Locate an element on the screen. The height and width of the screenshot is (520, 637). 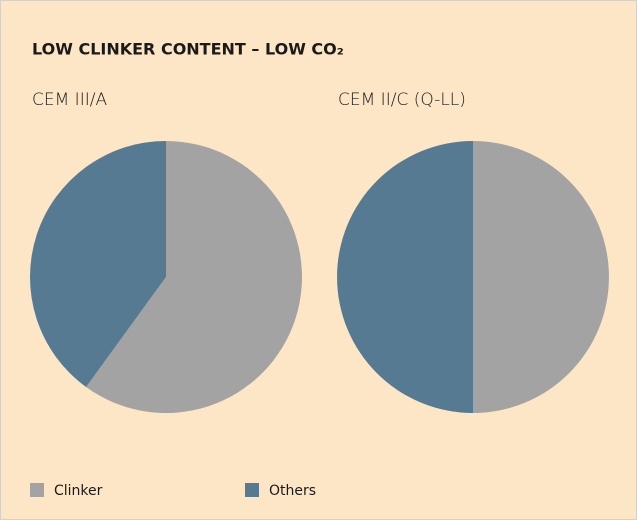
pie-title: CEM II/C (Q-LL) is located at coordinates (402, 100).